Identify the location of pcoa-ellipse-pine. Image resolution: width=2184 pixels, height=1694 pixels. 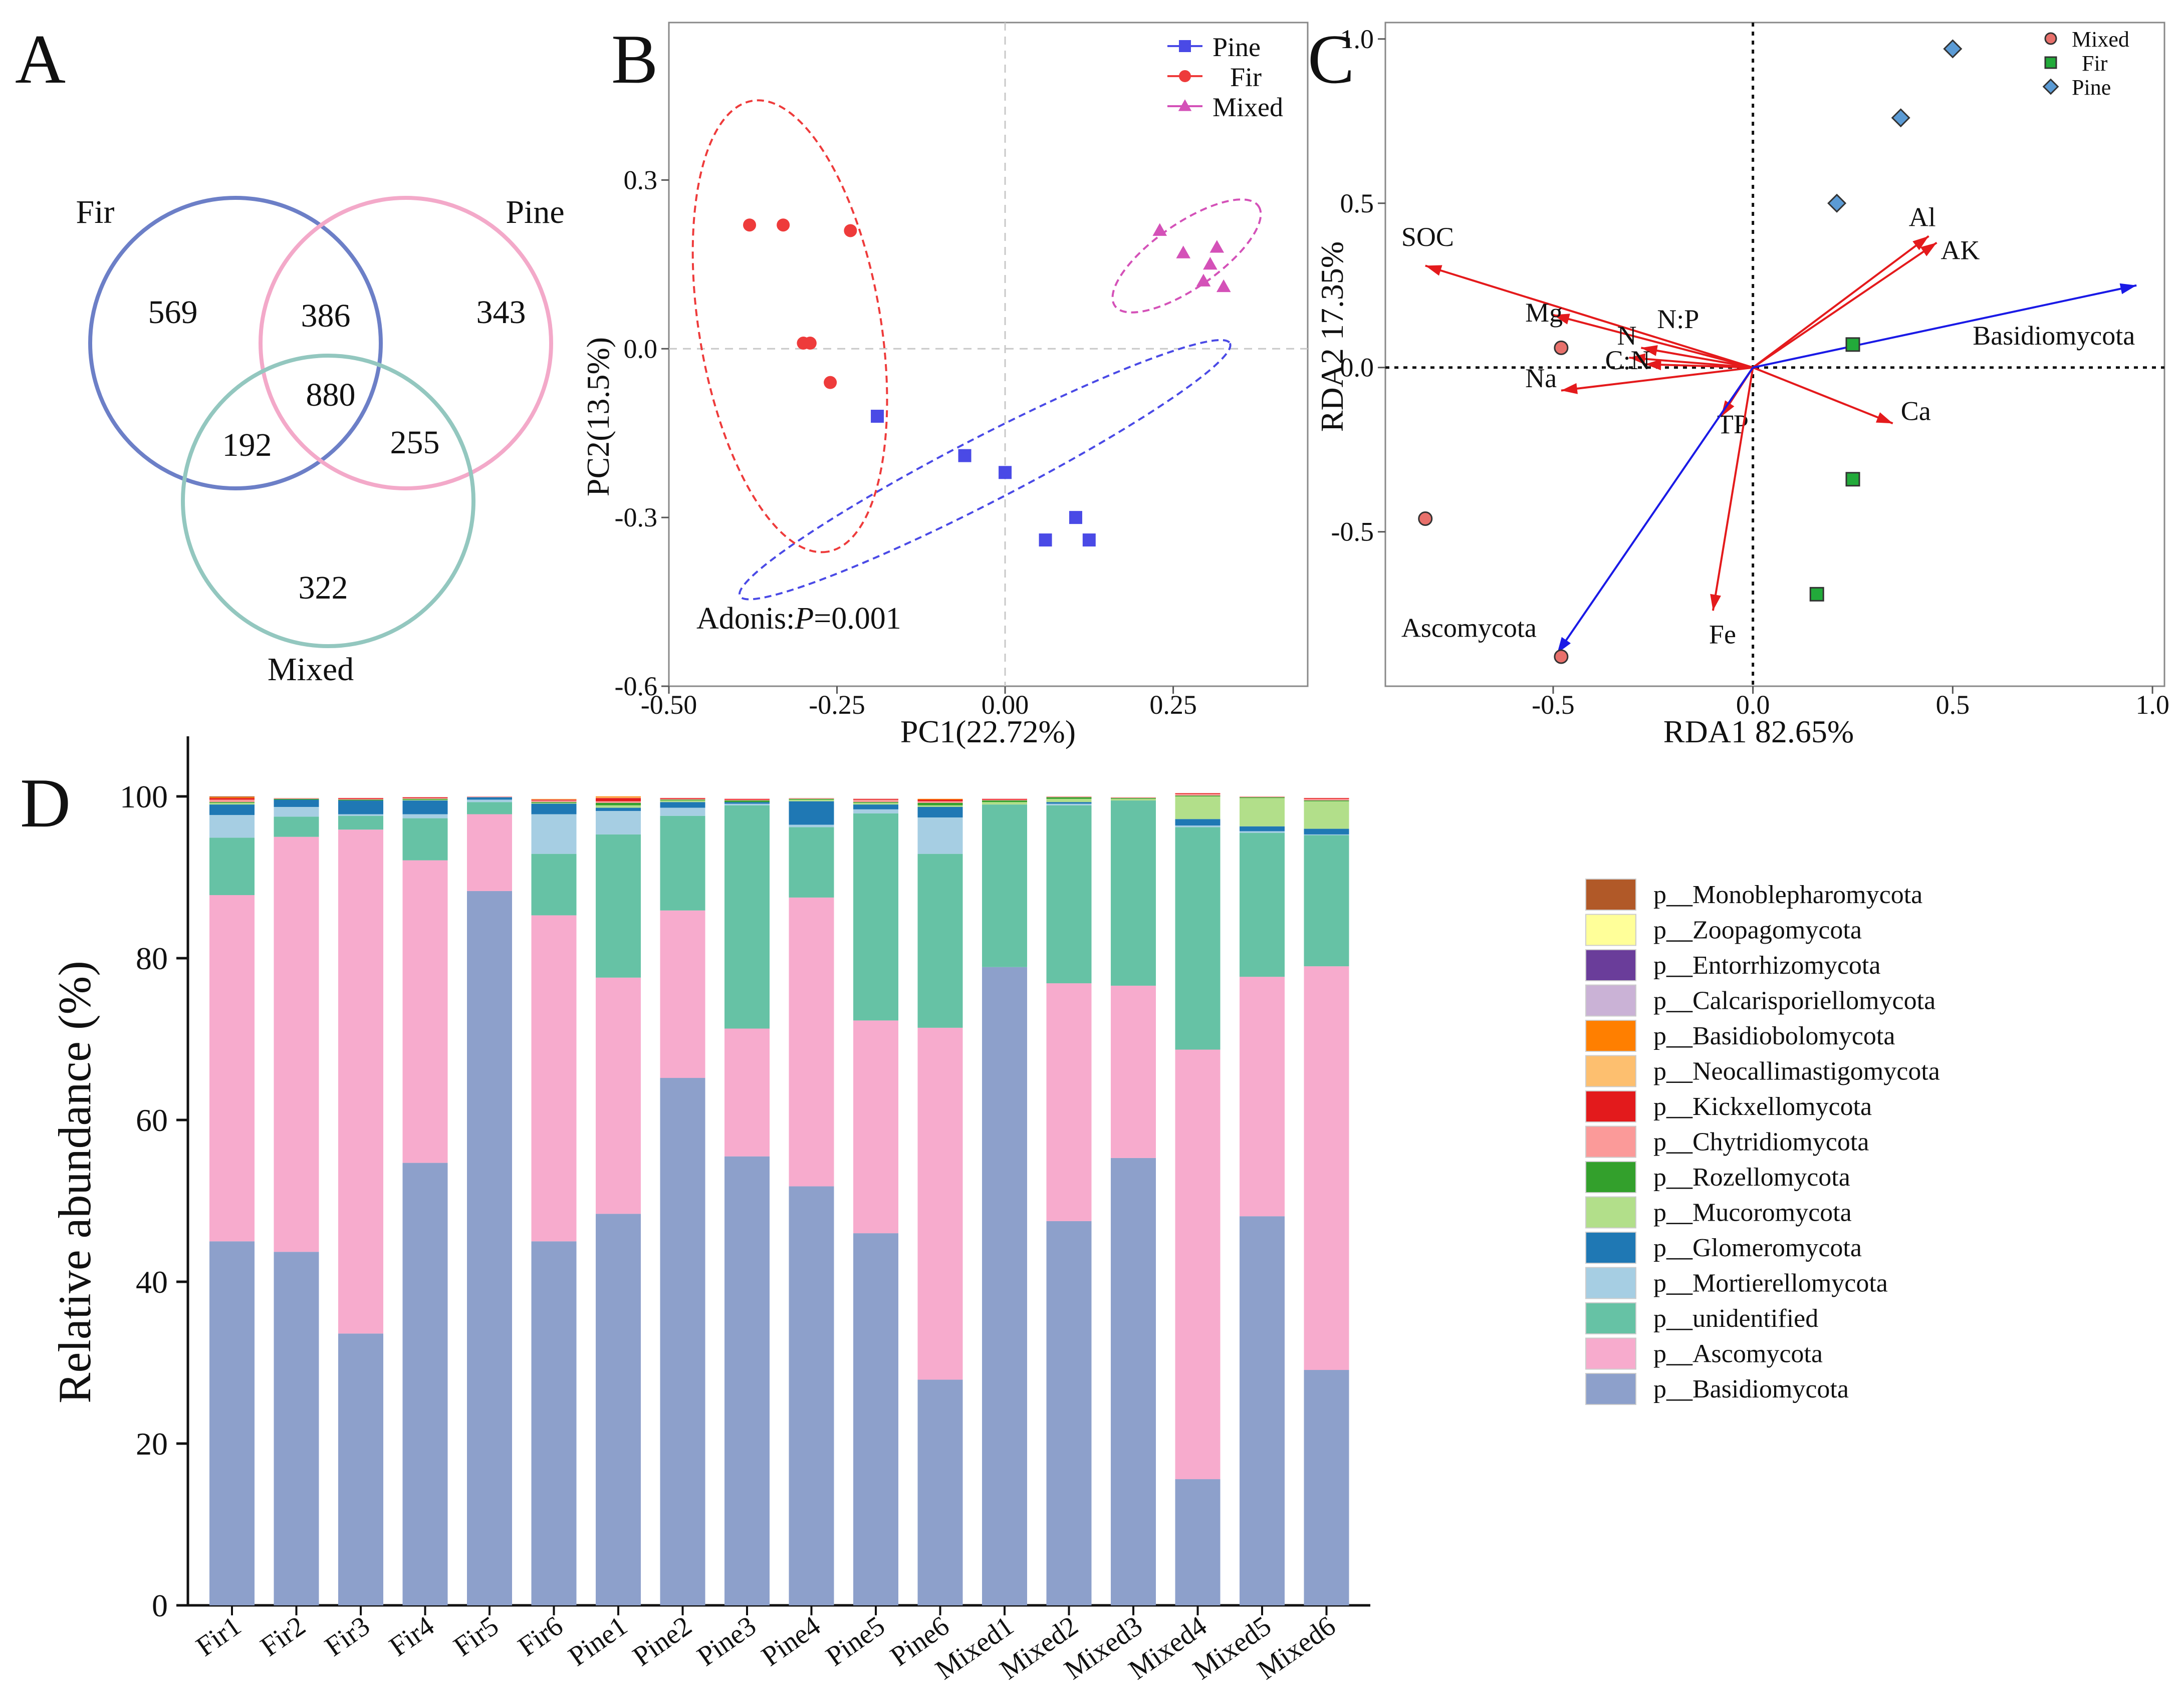
(985, 470).